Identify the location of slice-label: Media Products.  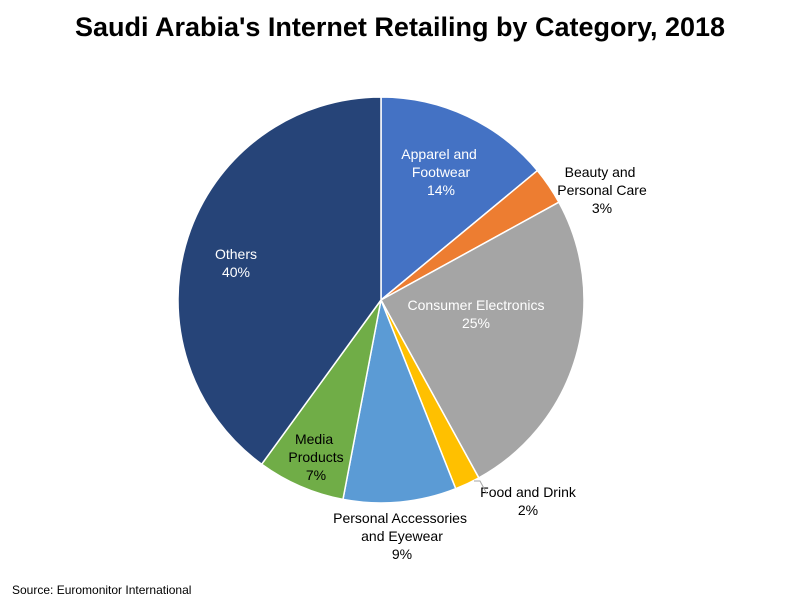
(315, 448).